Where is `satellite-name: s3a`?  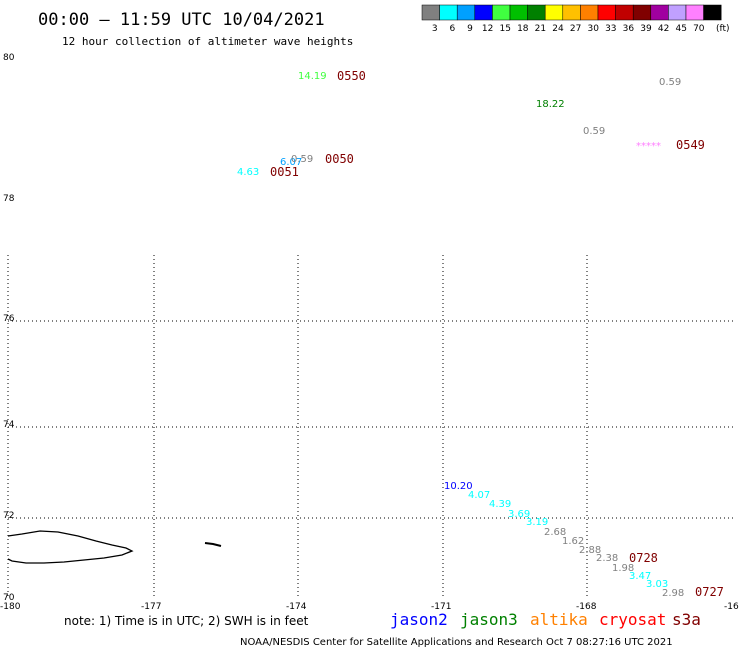 satellite-name: s3a is located at coordinates (686, 619).